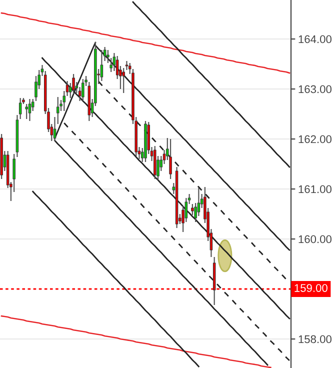  Describe the element at coordinates (315, 89) in the screenshot. I see `y-tick-label: 163.00` at that location.